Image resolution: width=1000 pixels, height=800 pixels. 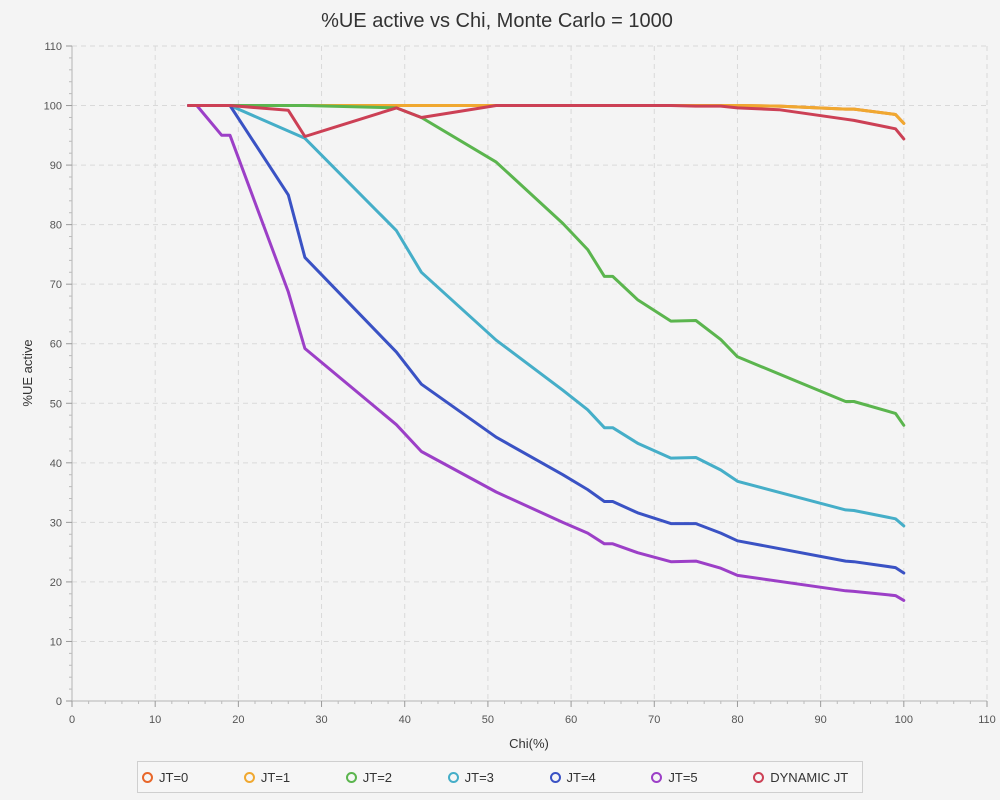 What do you see at coordinates (405, 720) in the screenshot?
I see `x-tick-label: 40` at bounding box center [405, 720].